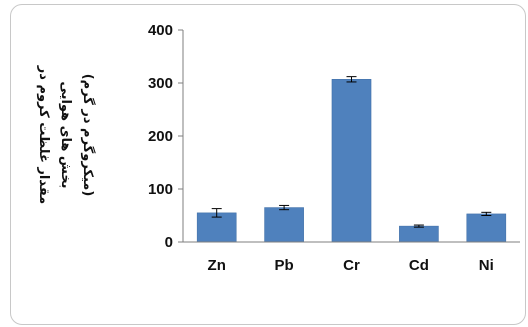 The image size is (528, 327). I want to click on x-axis-ticks: Zn Pb Cr Cd Ni, so click(351, 265).